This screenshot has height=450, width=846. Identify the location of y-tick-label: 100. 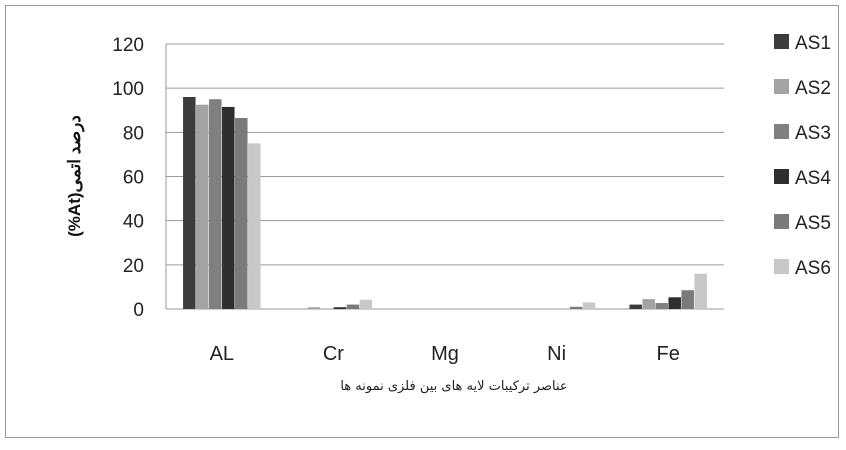
(128, 89).